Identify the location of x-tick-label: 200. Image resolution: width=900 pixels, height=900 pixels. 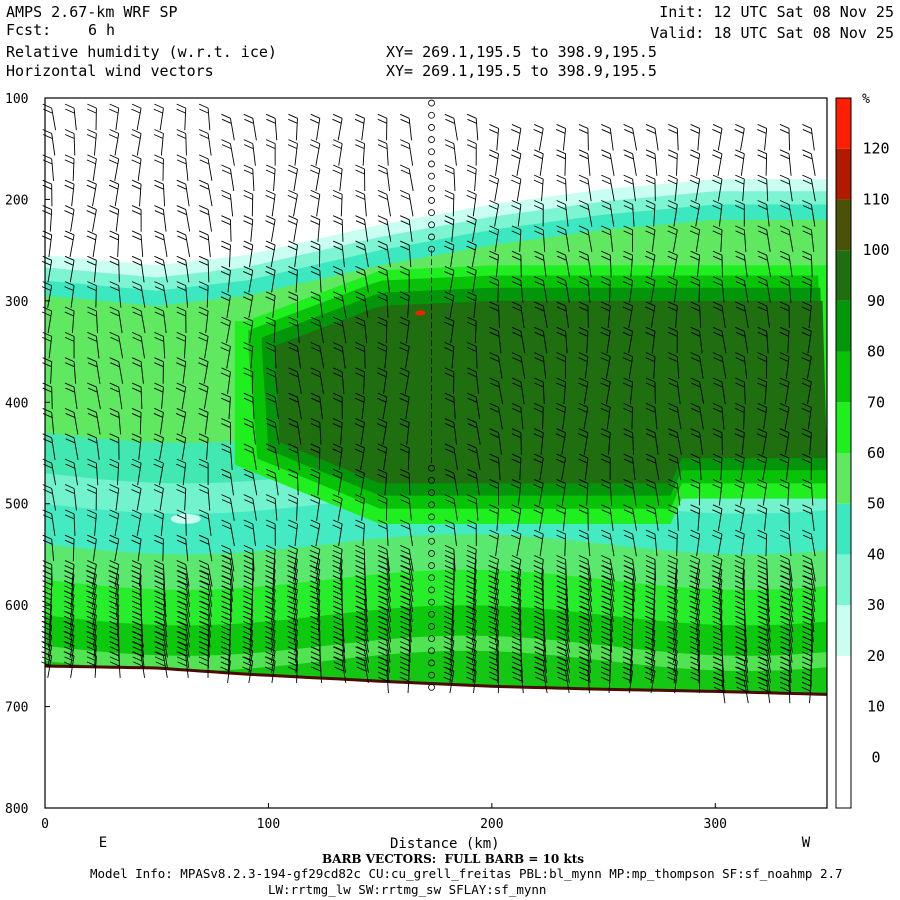
(491, 824).